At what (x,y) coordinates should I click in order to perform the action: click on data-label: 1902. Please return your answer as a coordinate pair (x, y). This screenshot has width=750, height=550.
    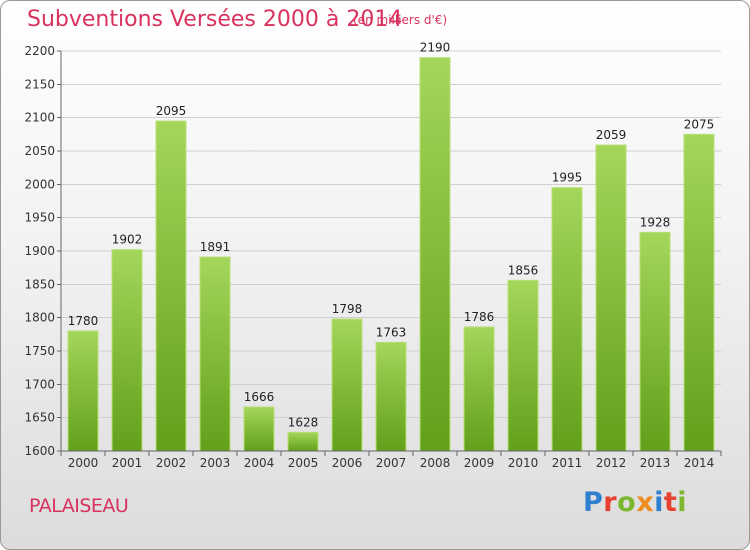
    Looking at the image, I should click on (127, 240).